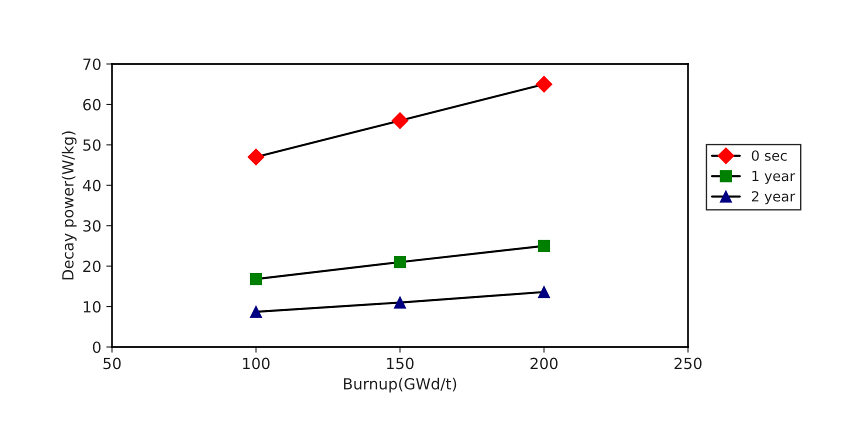 The image size is (848, 433). What do you see at coordinates (688, 364) in the screenshot?
I see `x-tick-label: 250` at bounding box center [688, 364].